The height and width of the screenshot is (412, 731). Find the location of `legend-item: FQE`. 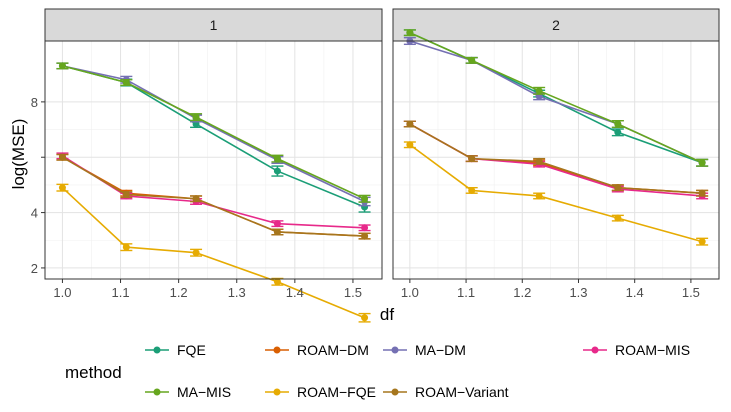

legend-item: FQE is located at coordinates (175, 350).